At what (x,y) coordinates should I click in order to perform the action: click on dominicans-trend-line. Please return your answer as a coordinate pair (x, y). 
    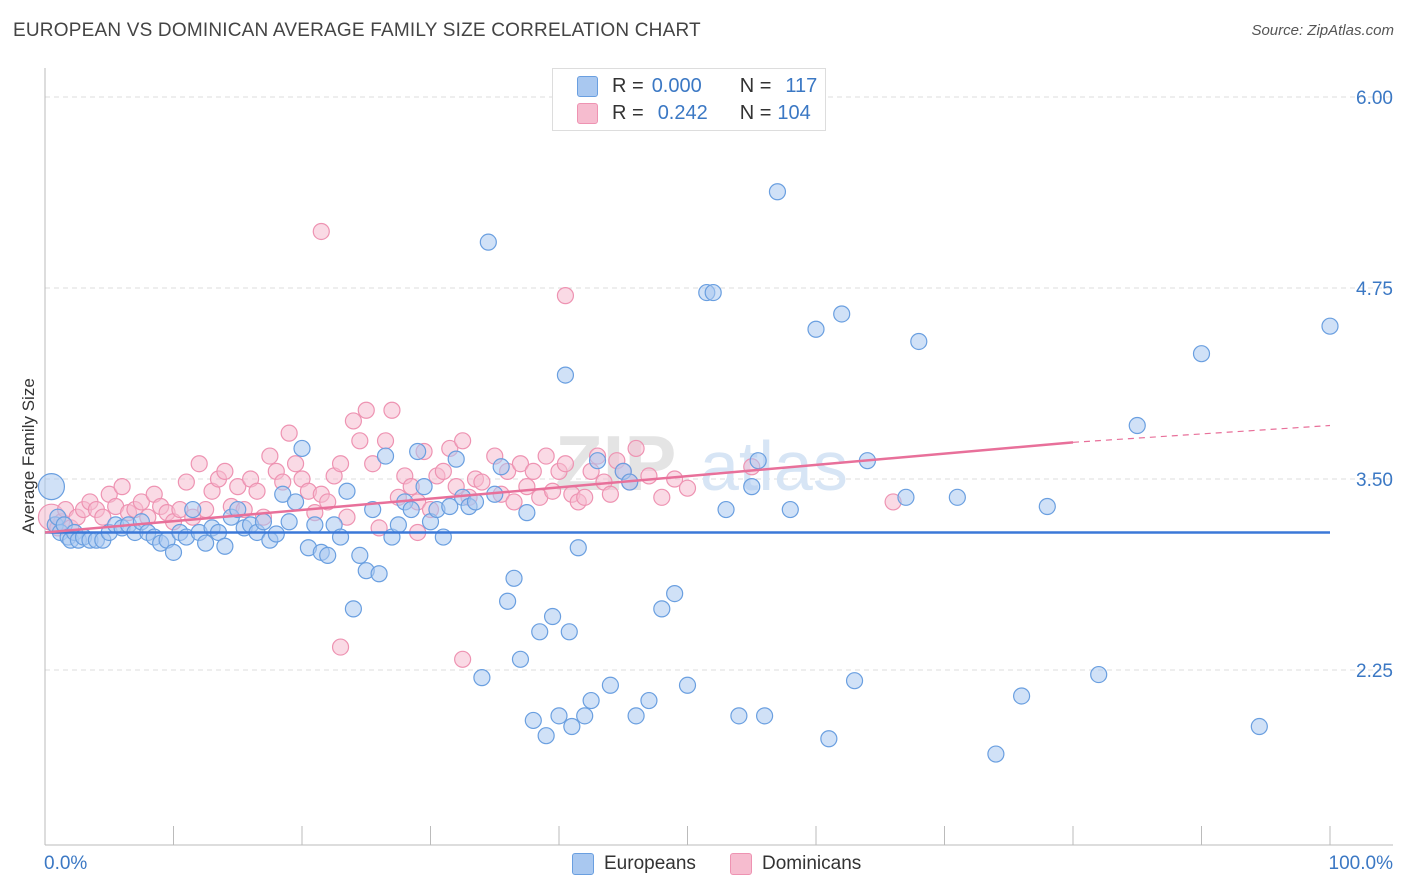
    Looking at the image, I should click on (559, 487).